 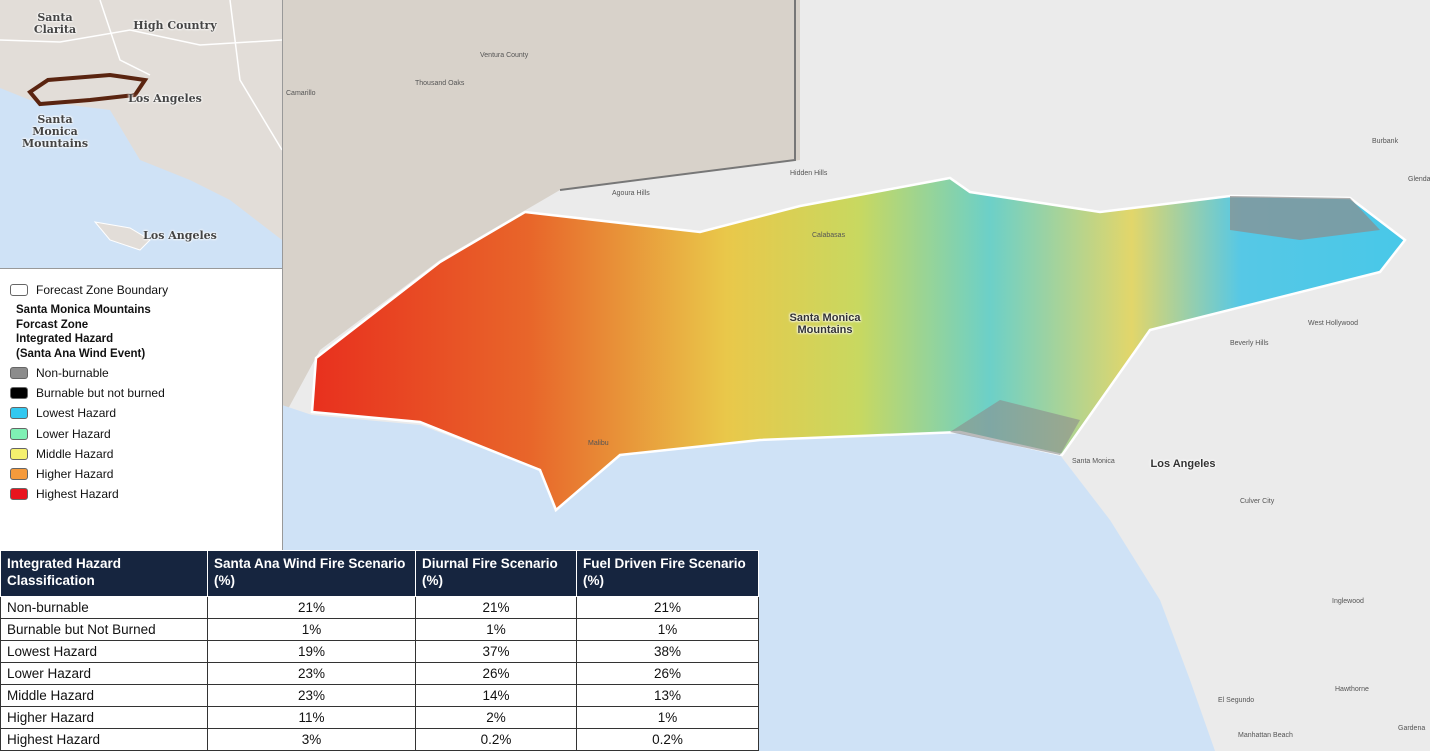 I want to click on table-cell: 37%, so click(x=496, y=651).